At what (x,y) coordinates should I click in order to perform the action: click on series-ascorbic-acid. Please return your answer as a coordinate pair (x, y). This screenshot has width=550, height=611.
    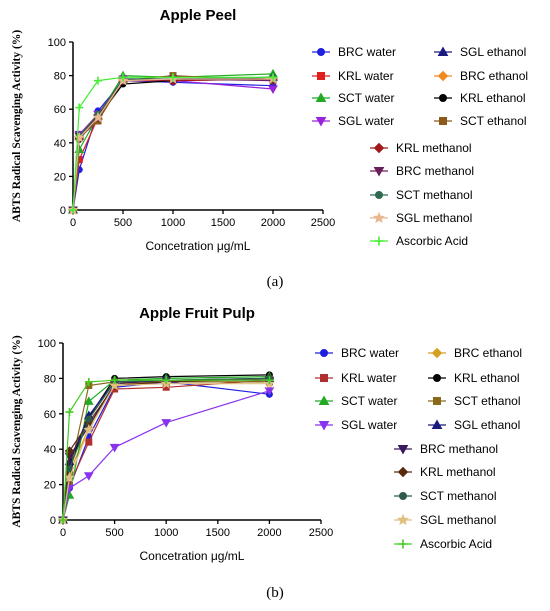
    Looking at the image, I should click on (166, 450).